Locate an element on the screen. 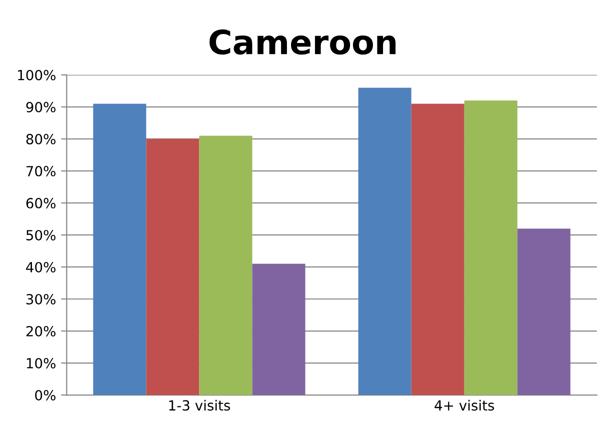 The image size is (606, 428). y-tick-label: 90% is located at coordinates (41, 107).